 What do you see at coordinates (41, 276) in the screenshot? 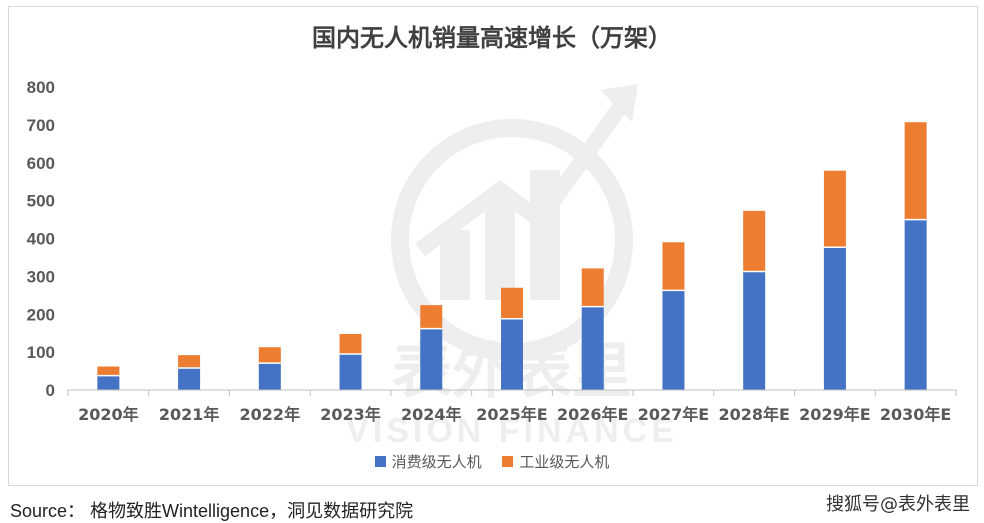
I see `y-tick-label: 300` at bounding box center [41, 276].